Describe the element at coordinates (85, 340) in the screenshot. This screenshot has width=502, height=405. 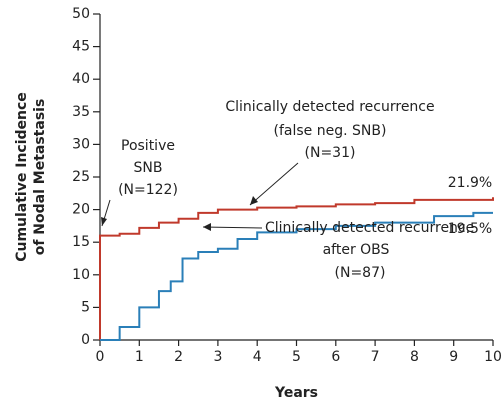
I see `y-tick-label: 0` at that location.